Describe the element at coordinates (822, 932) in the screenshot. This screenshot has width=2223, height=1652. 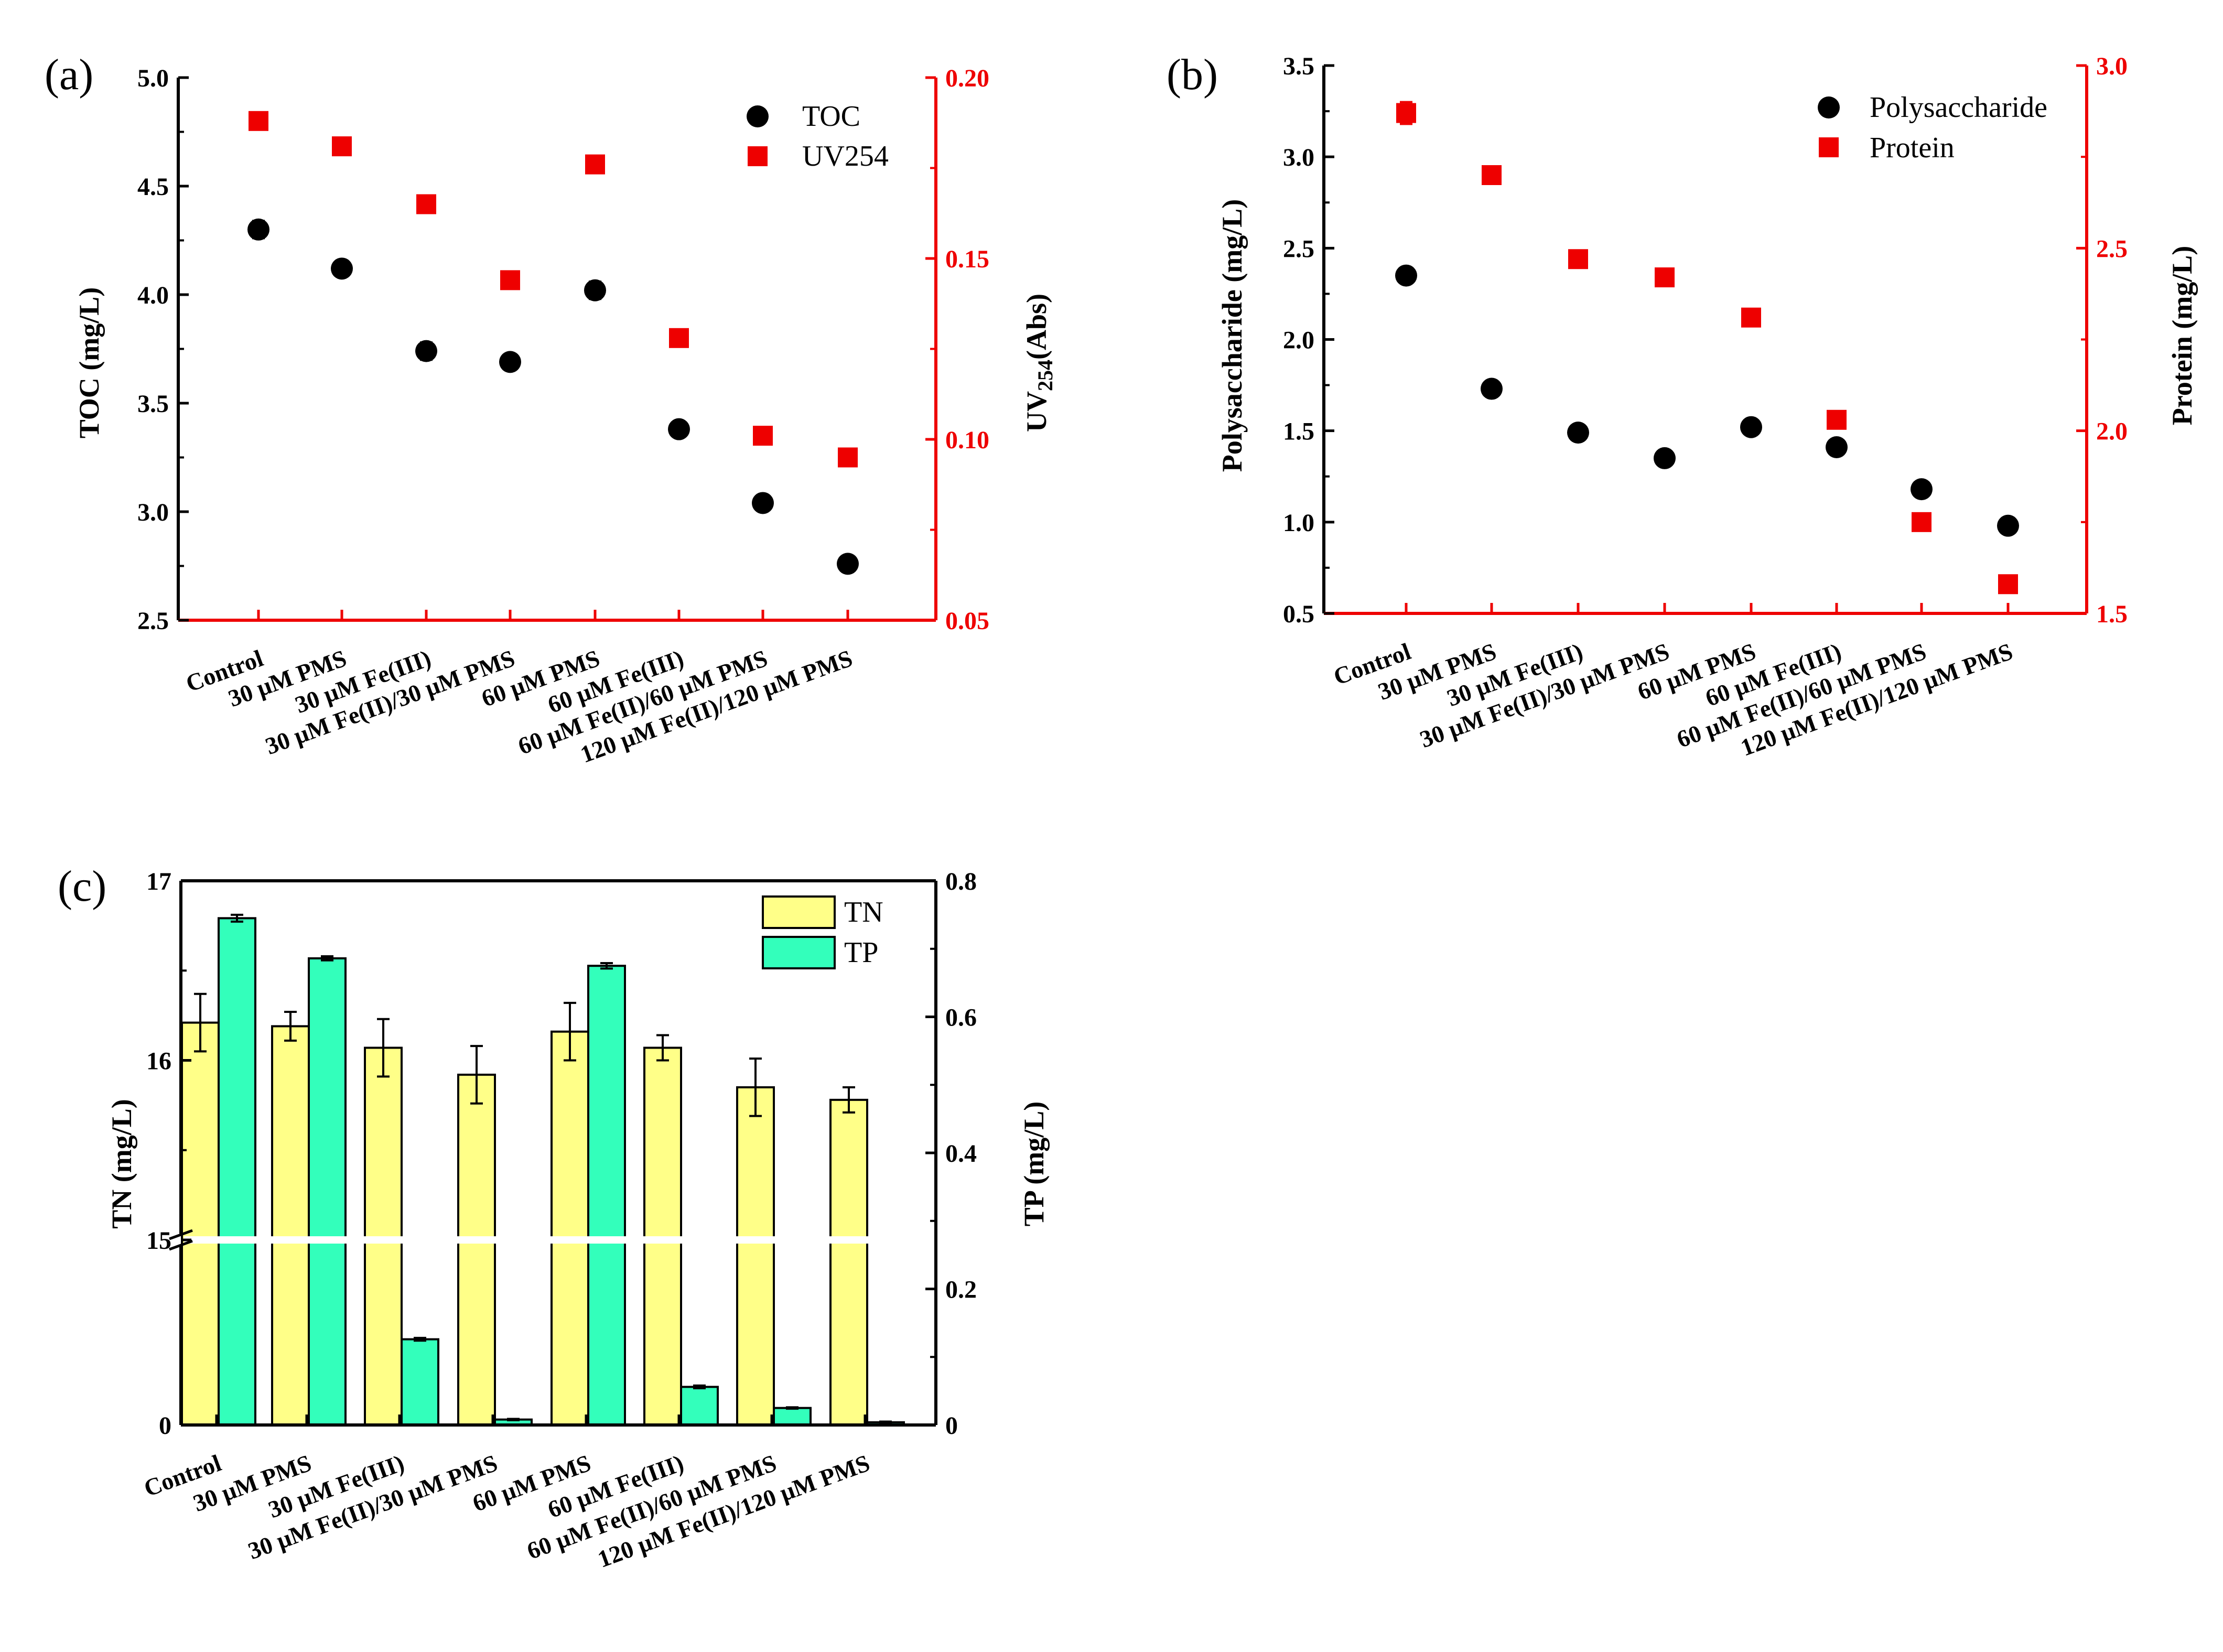
I see `panel-c-legend: TN TP` at that location.